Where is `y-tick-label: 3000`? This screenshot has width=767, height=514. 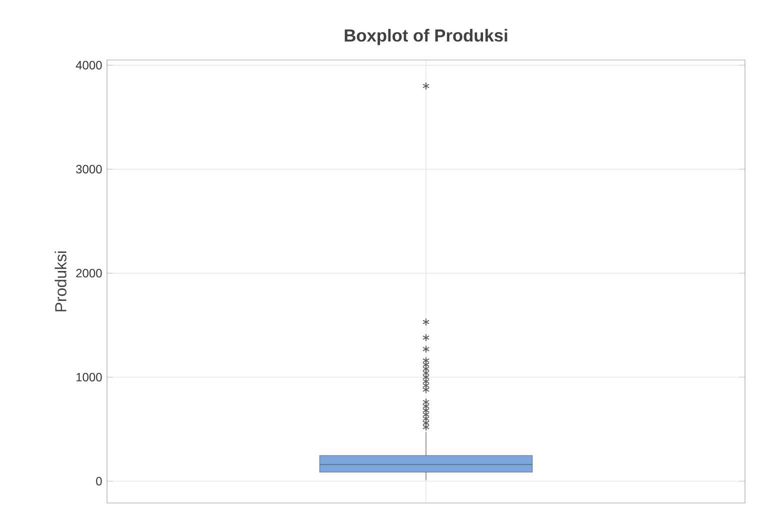 y-tick-label: 3000 is located at coordinates (89, 169).